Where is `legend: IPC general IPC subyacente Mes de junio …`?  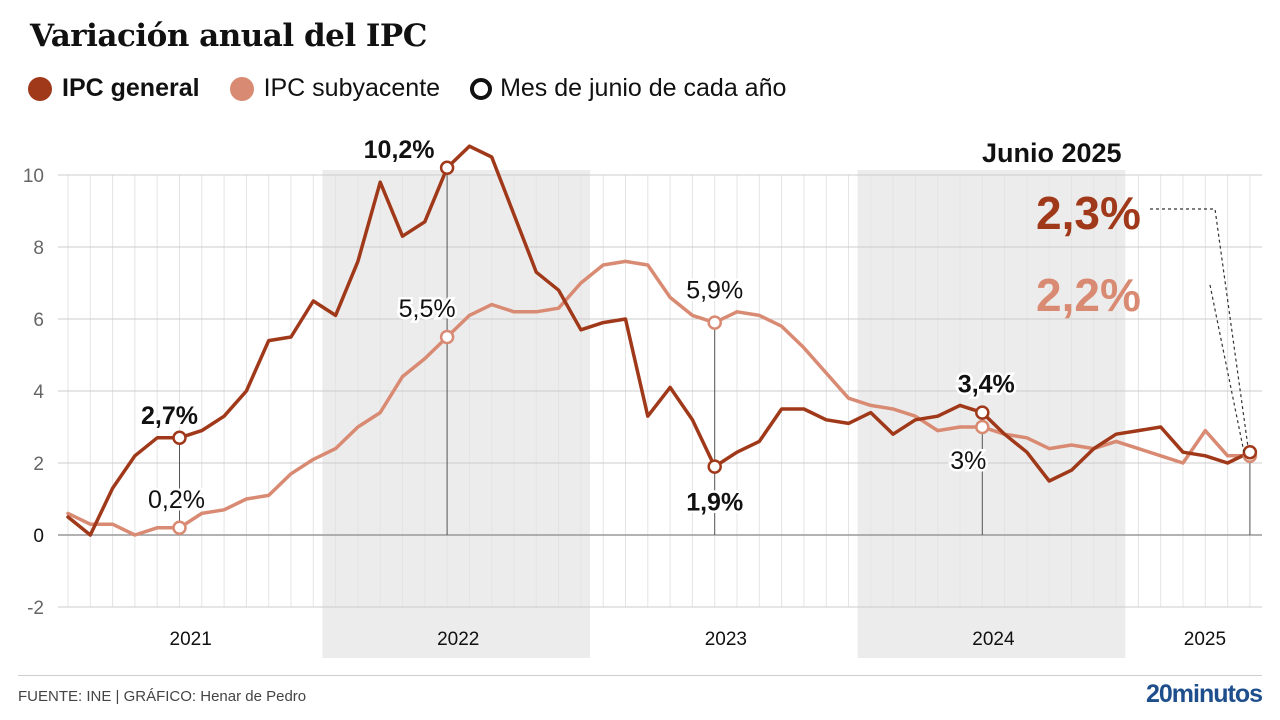 legend: IPC general IPC subyacente Mes de junio … is located at coordinates (422, 88).